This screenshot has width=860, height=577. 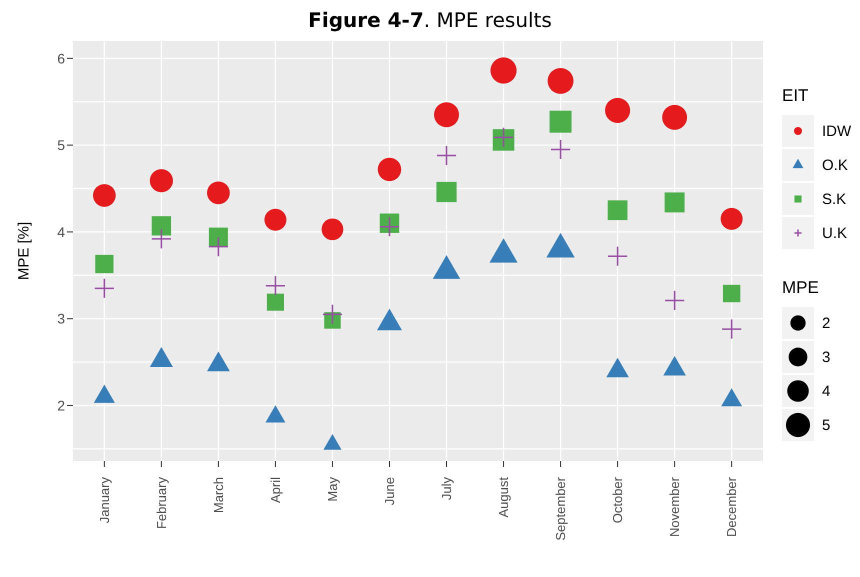 What do you see at coordinates (389, 491) in the screenshot?
I see `x-tick-label: June` at bounding box center [389, 491].